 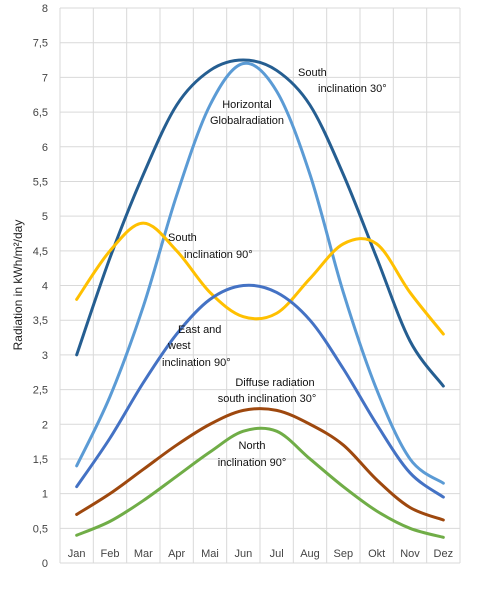 What do you see at coordinates (45, 148) in the screenshot?
I see `y-tick-label: 6` at bounding box center [45, 148].